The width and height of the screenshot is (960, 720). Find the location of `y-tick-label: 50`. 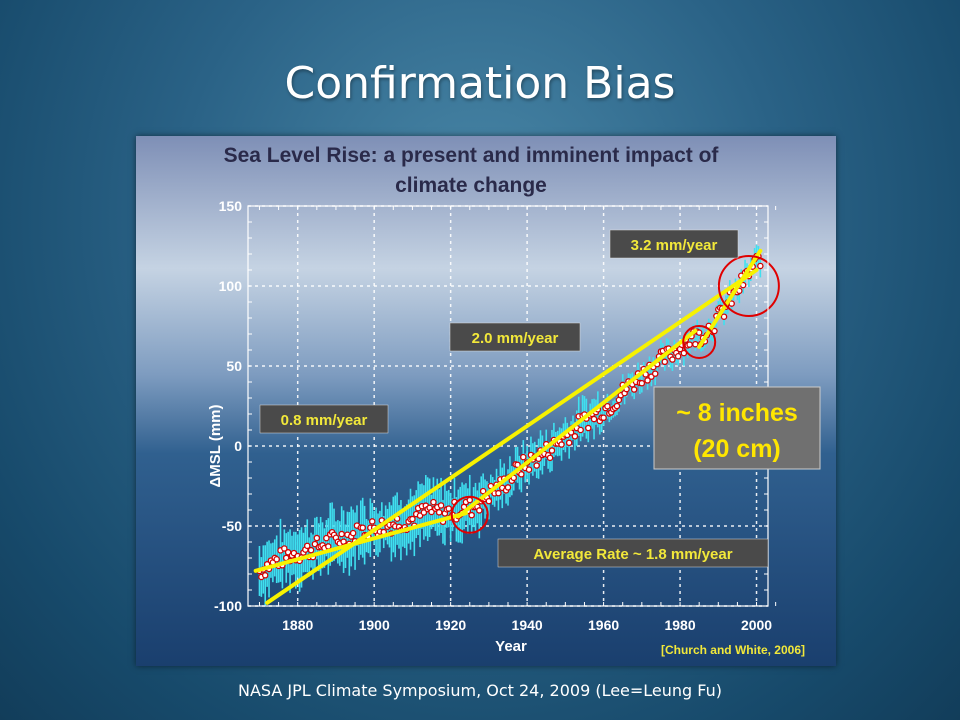

y-tick-label: 50 is located at coordinates (234, 366).